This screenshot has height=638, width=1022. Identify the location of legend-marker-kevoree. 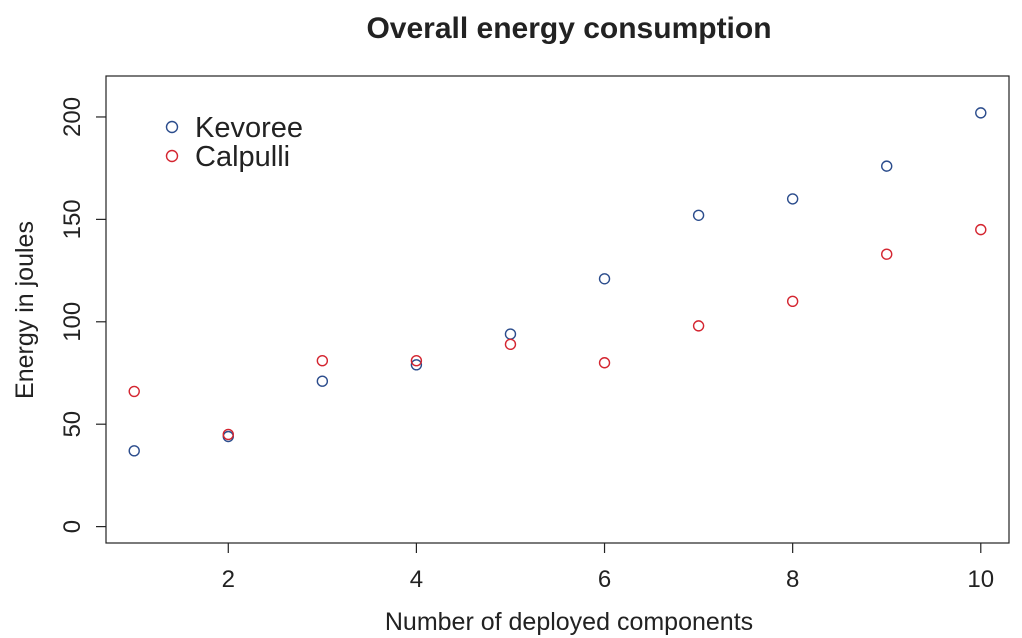
(172, 127).